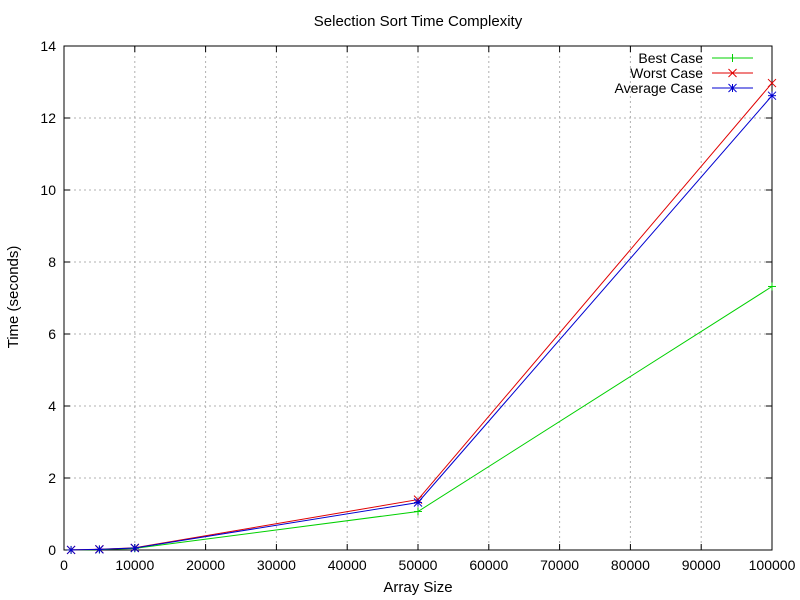 The image size is (800, 600). What do you see at coordinates (48, 190) in the screenshot?
I see `y-tick-label: 10` at bounding box center [48, 190].